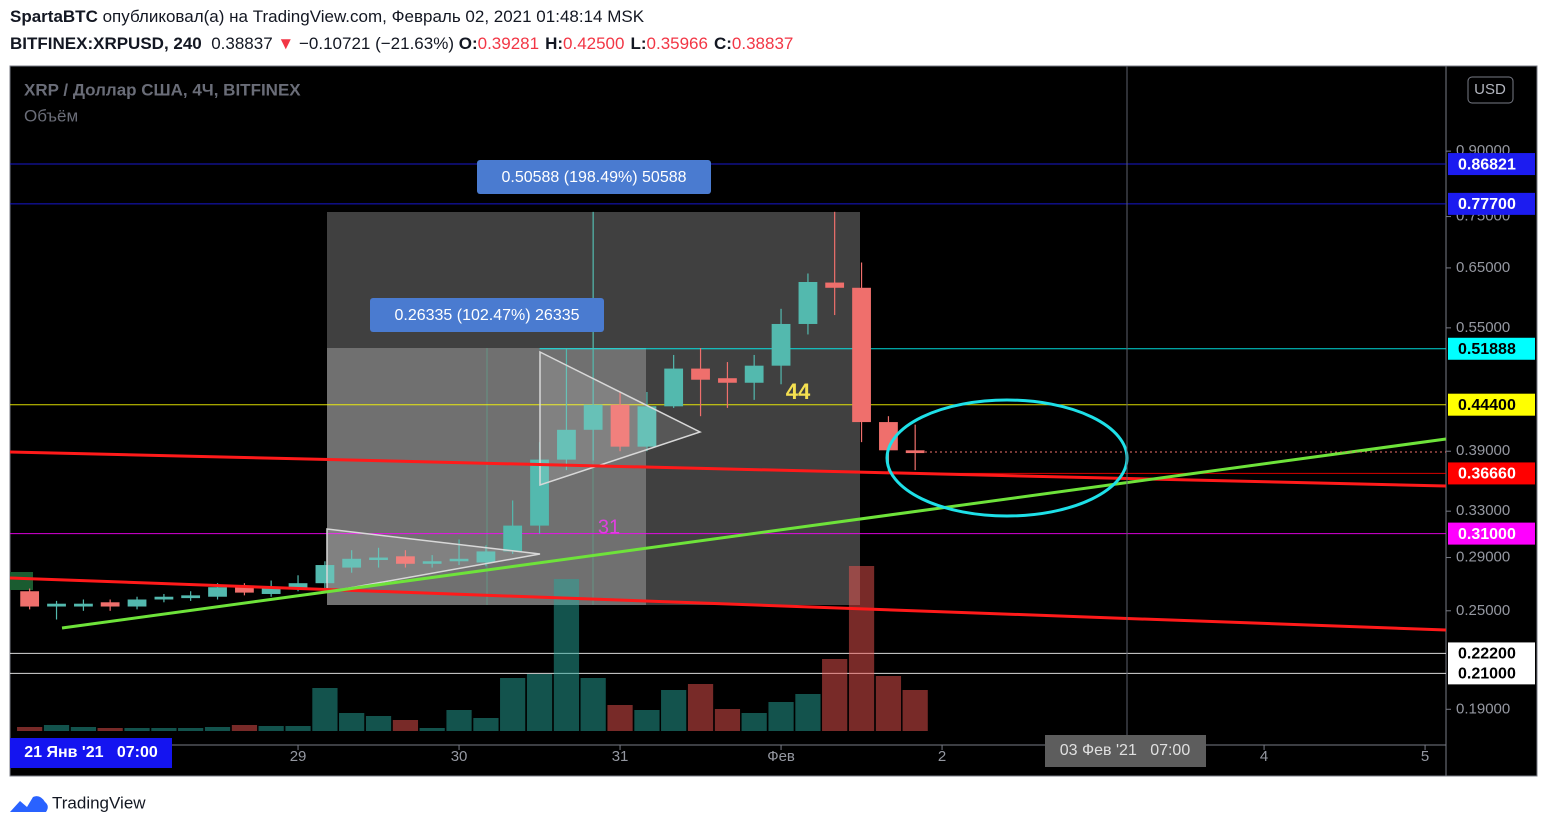 The height and width of the screenshot is (831, 1547). Describe the element at coordinates (472, 648) in the screenshot. I see `volume` at that location.